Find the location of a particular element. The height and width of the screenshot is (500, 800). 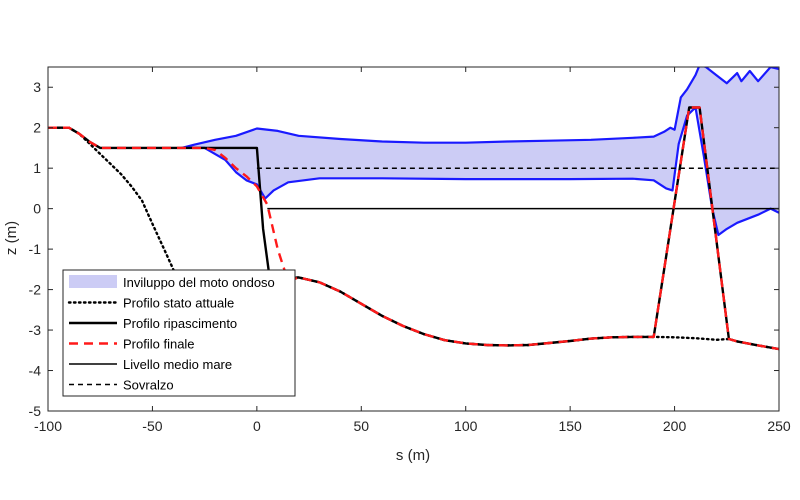

x-axis-label: s (m) is located at coordinates (413, 455).